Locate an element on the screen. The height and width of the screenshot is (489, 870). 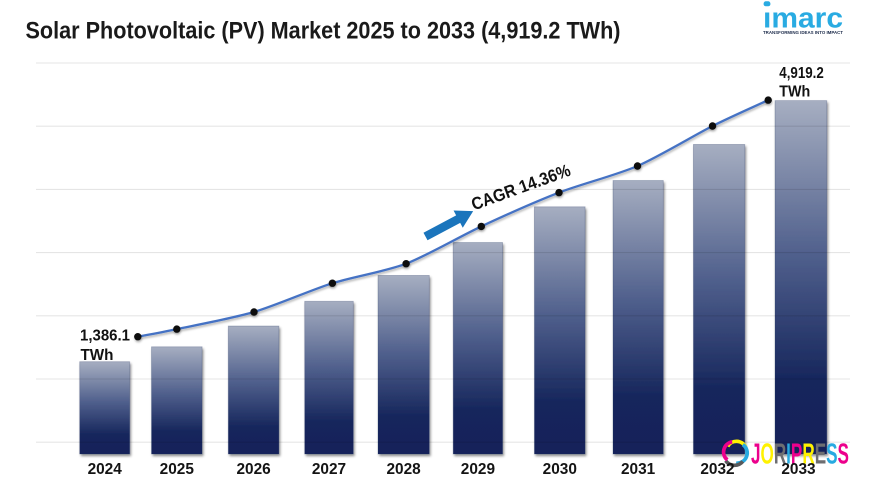
svg-text: 2033 is located at coordinates (798, 469).